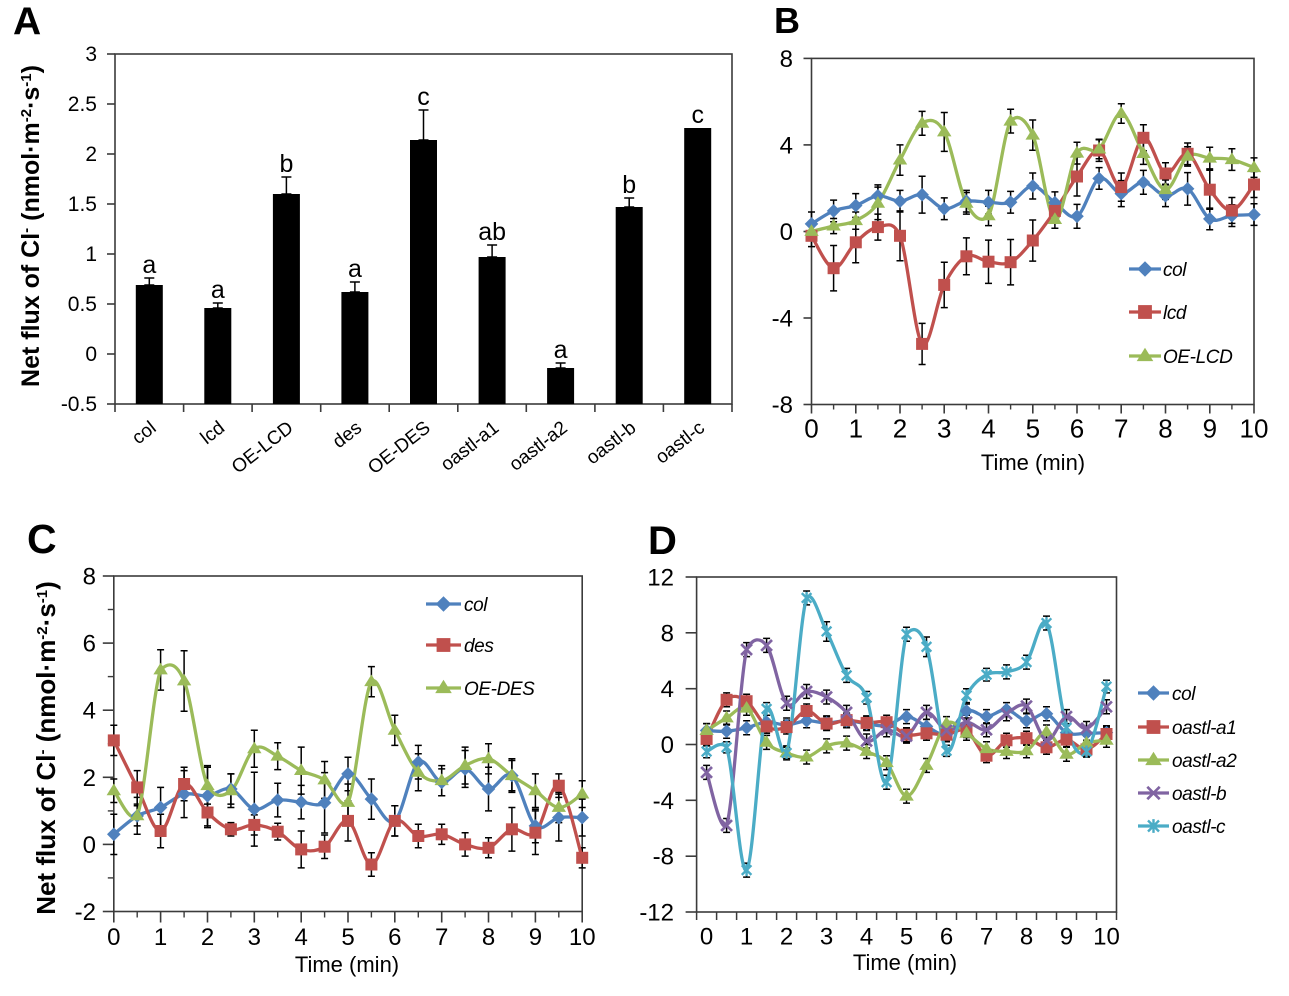 The width and height of the screenshot is (1289, 996). Describe the element at coordinates (492, 232) in the screenshot. I see `svg-text: ab` at that location.